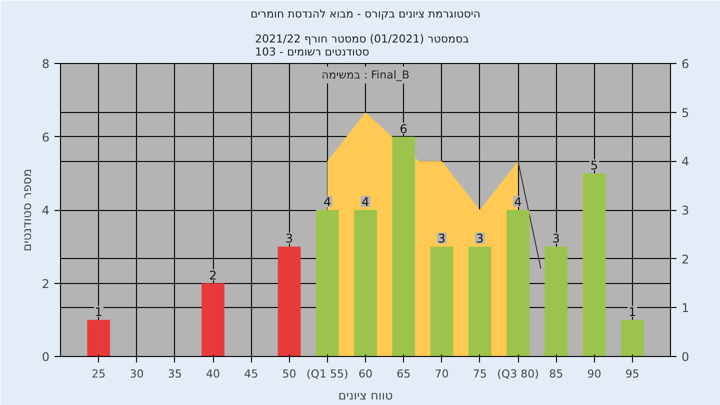  Describe the element at coordinates (594, 374) in the screenshot. I see `x-tick-label: 90` at that location.